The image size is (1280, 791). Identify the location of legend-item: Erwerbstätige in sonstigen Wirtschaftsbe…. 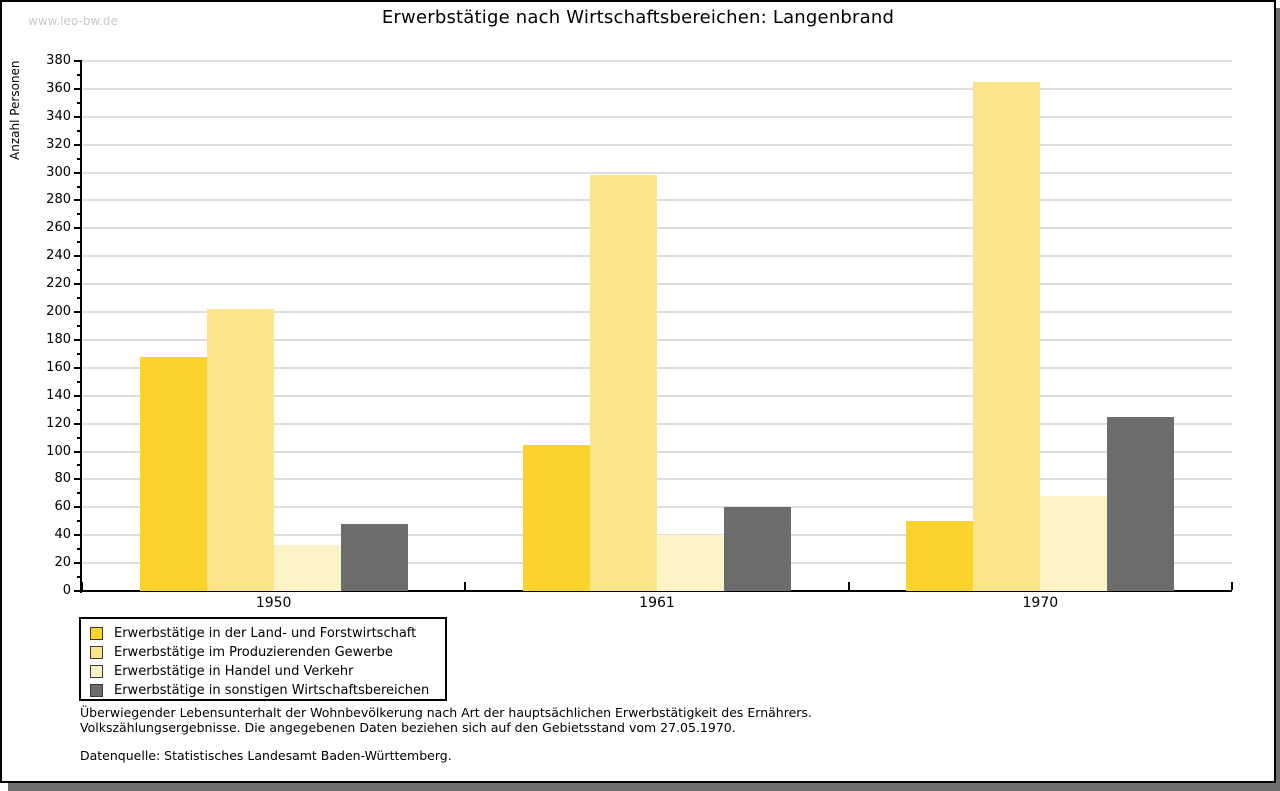
(267, 690).